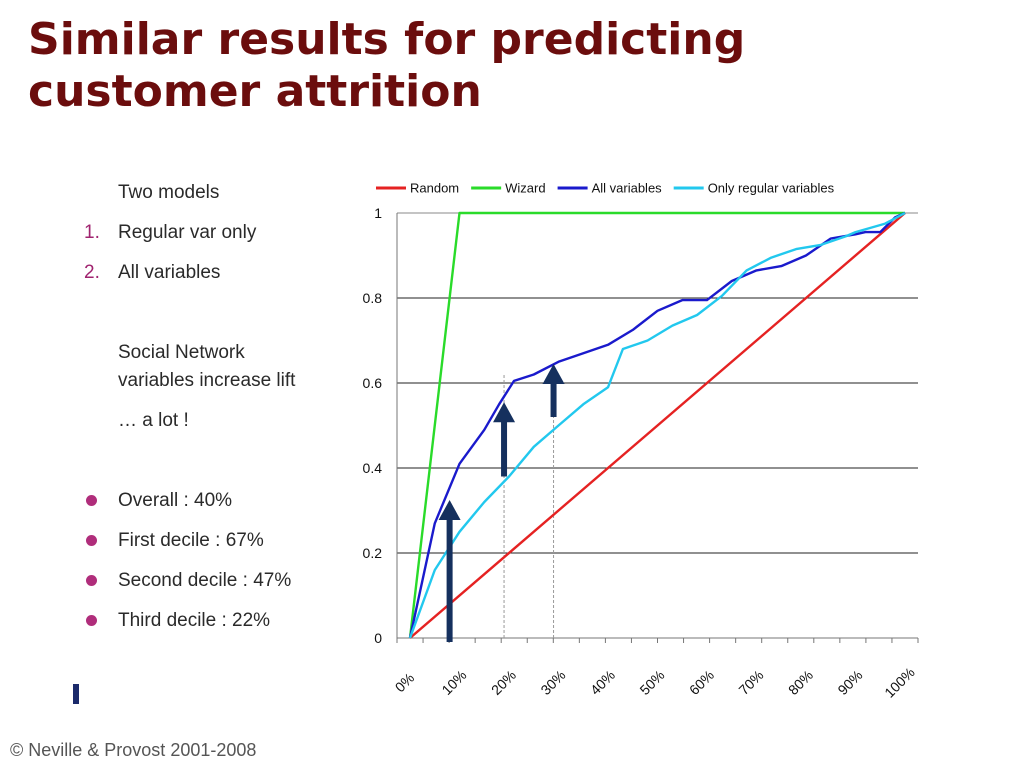  What do you see at coordinates (378, 638) in the screenshot?
I see `y-tick-label: 0` at bounding box center [378, 638].